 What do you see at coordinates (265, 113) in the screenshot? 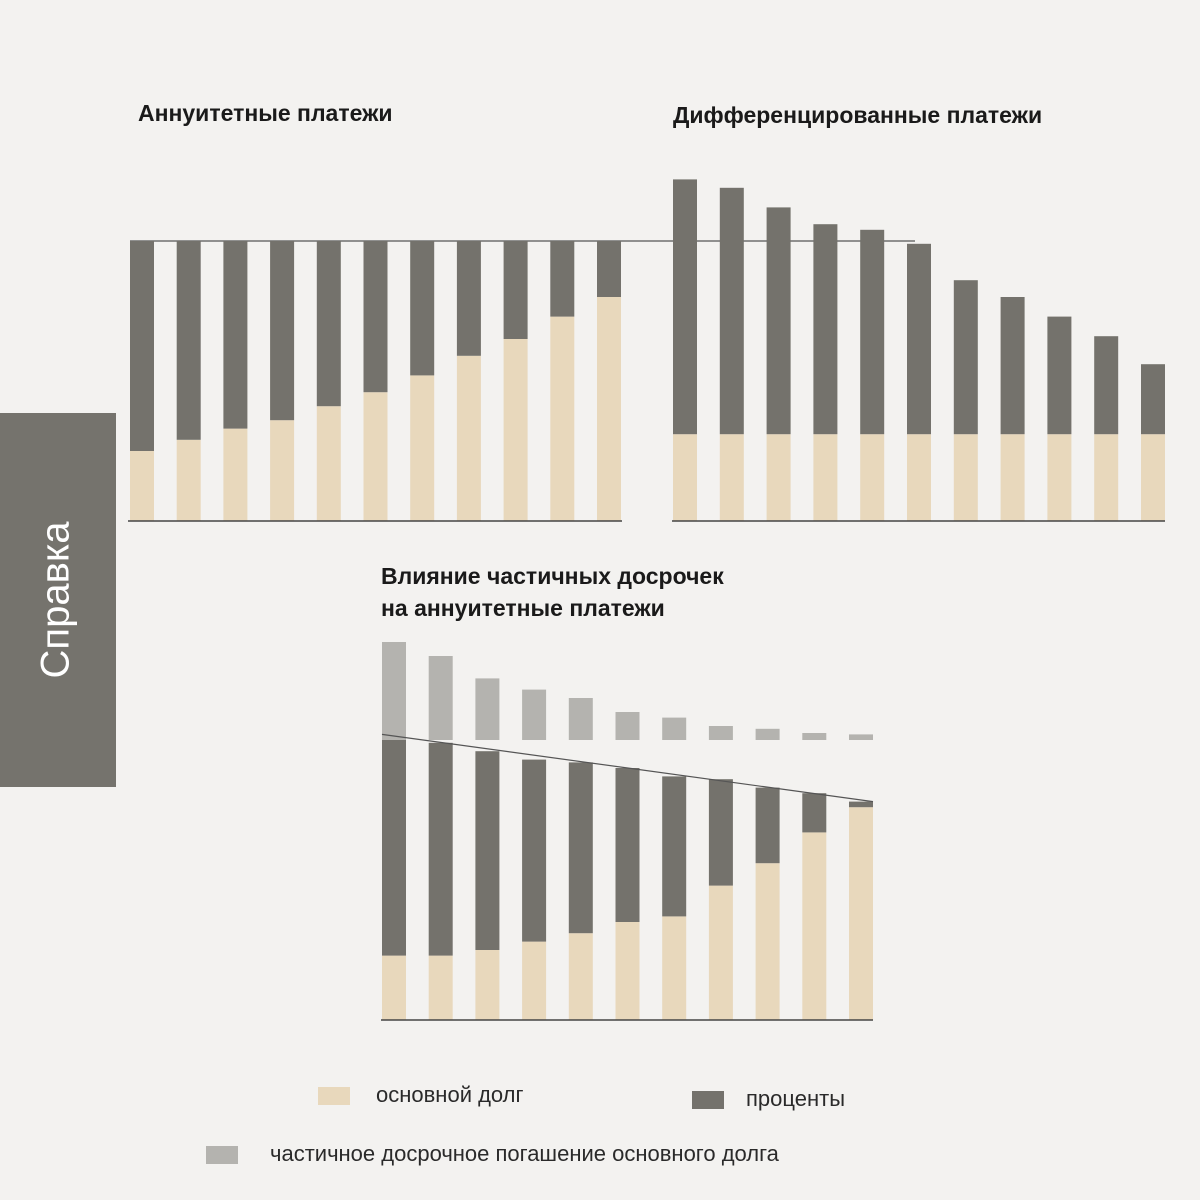
I see `chart-title: Аннуитетные платежи` at bounding box center [265, 113].